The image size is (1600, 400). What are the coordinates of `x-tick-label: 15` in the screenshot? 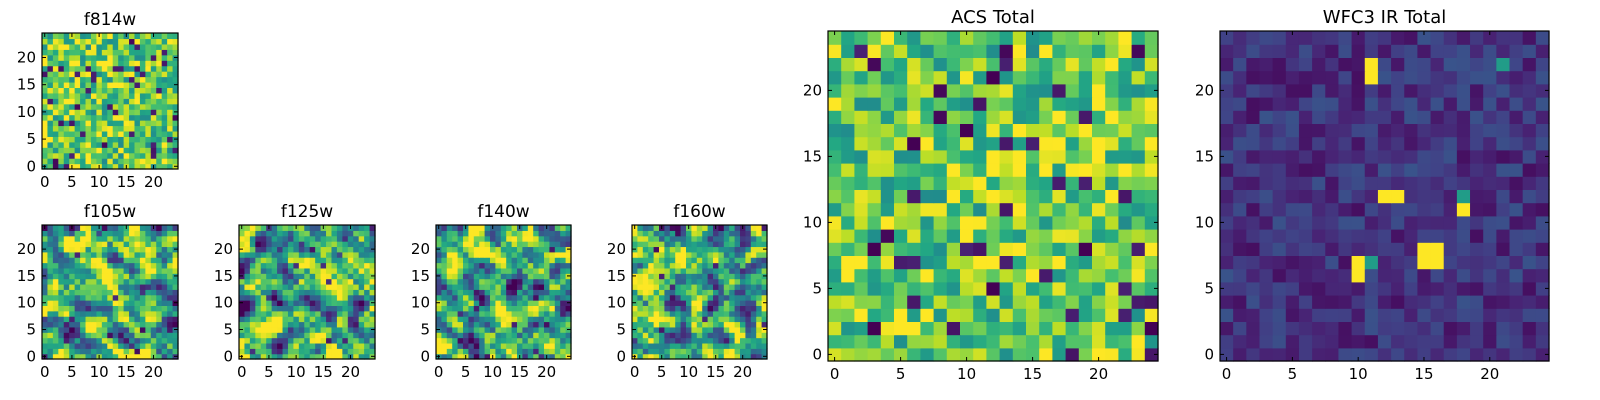 It's located at (323, 372).